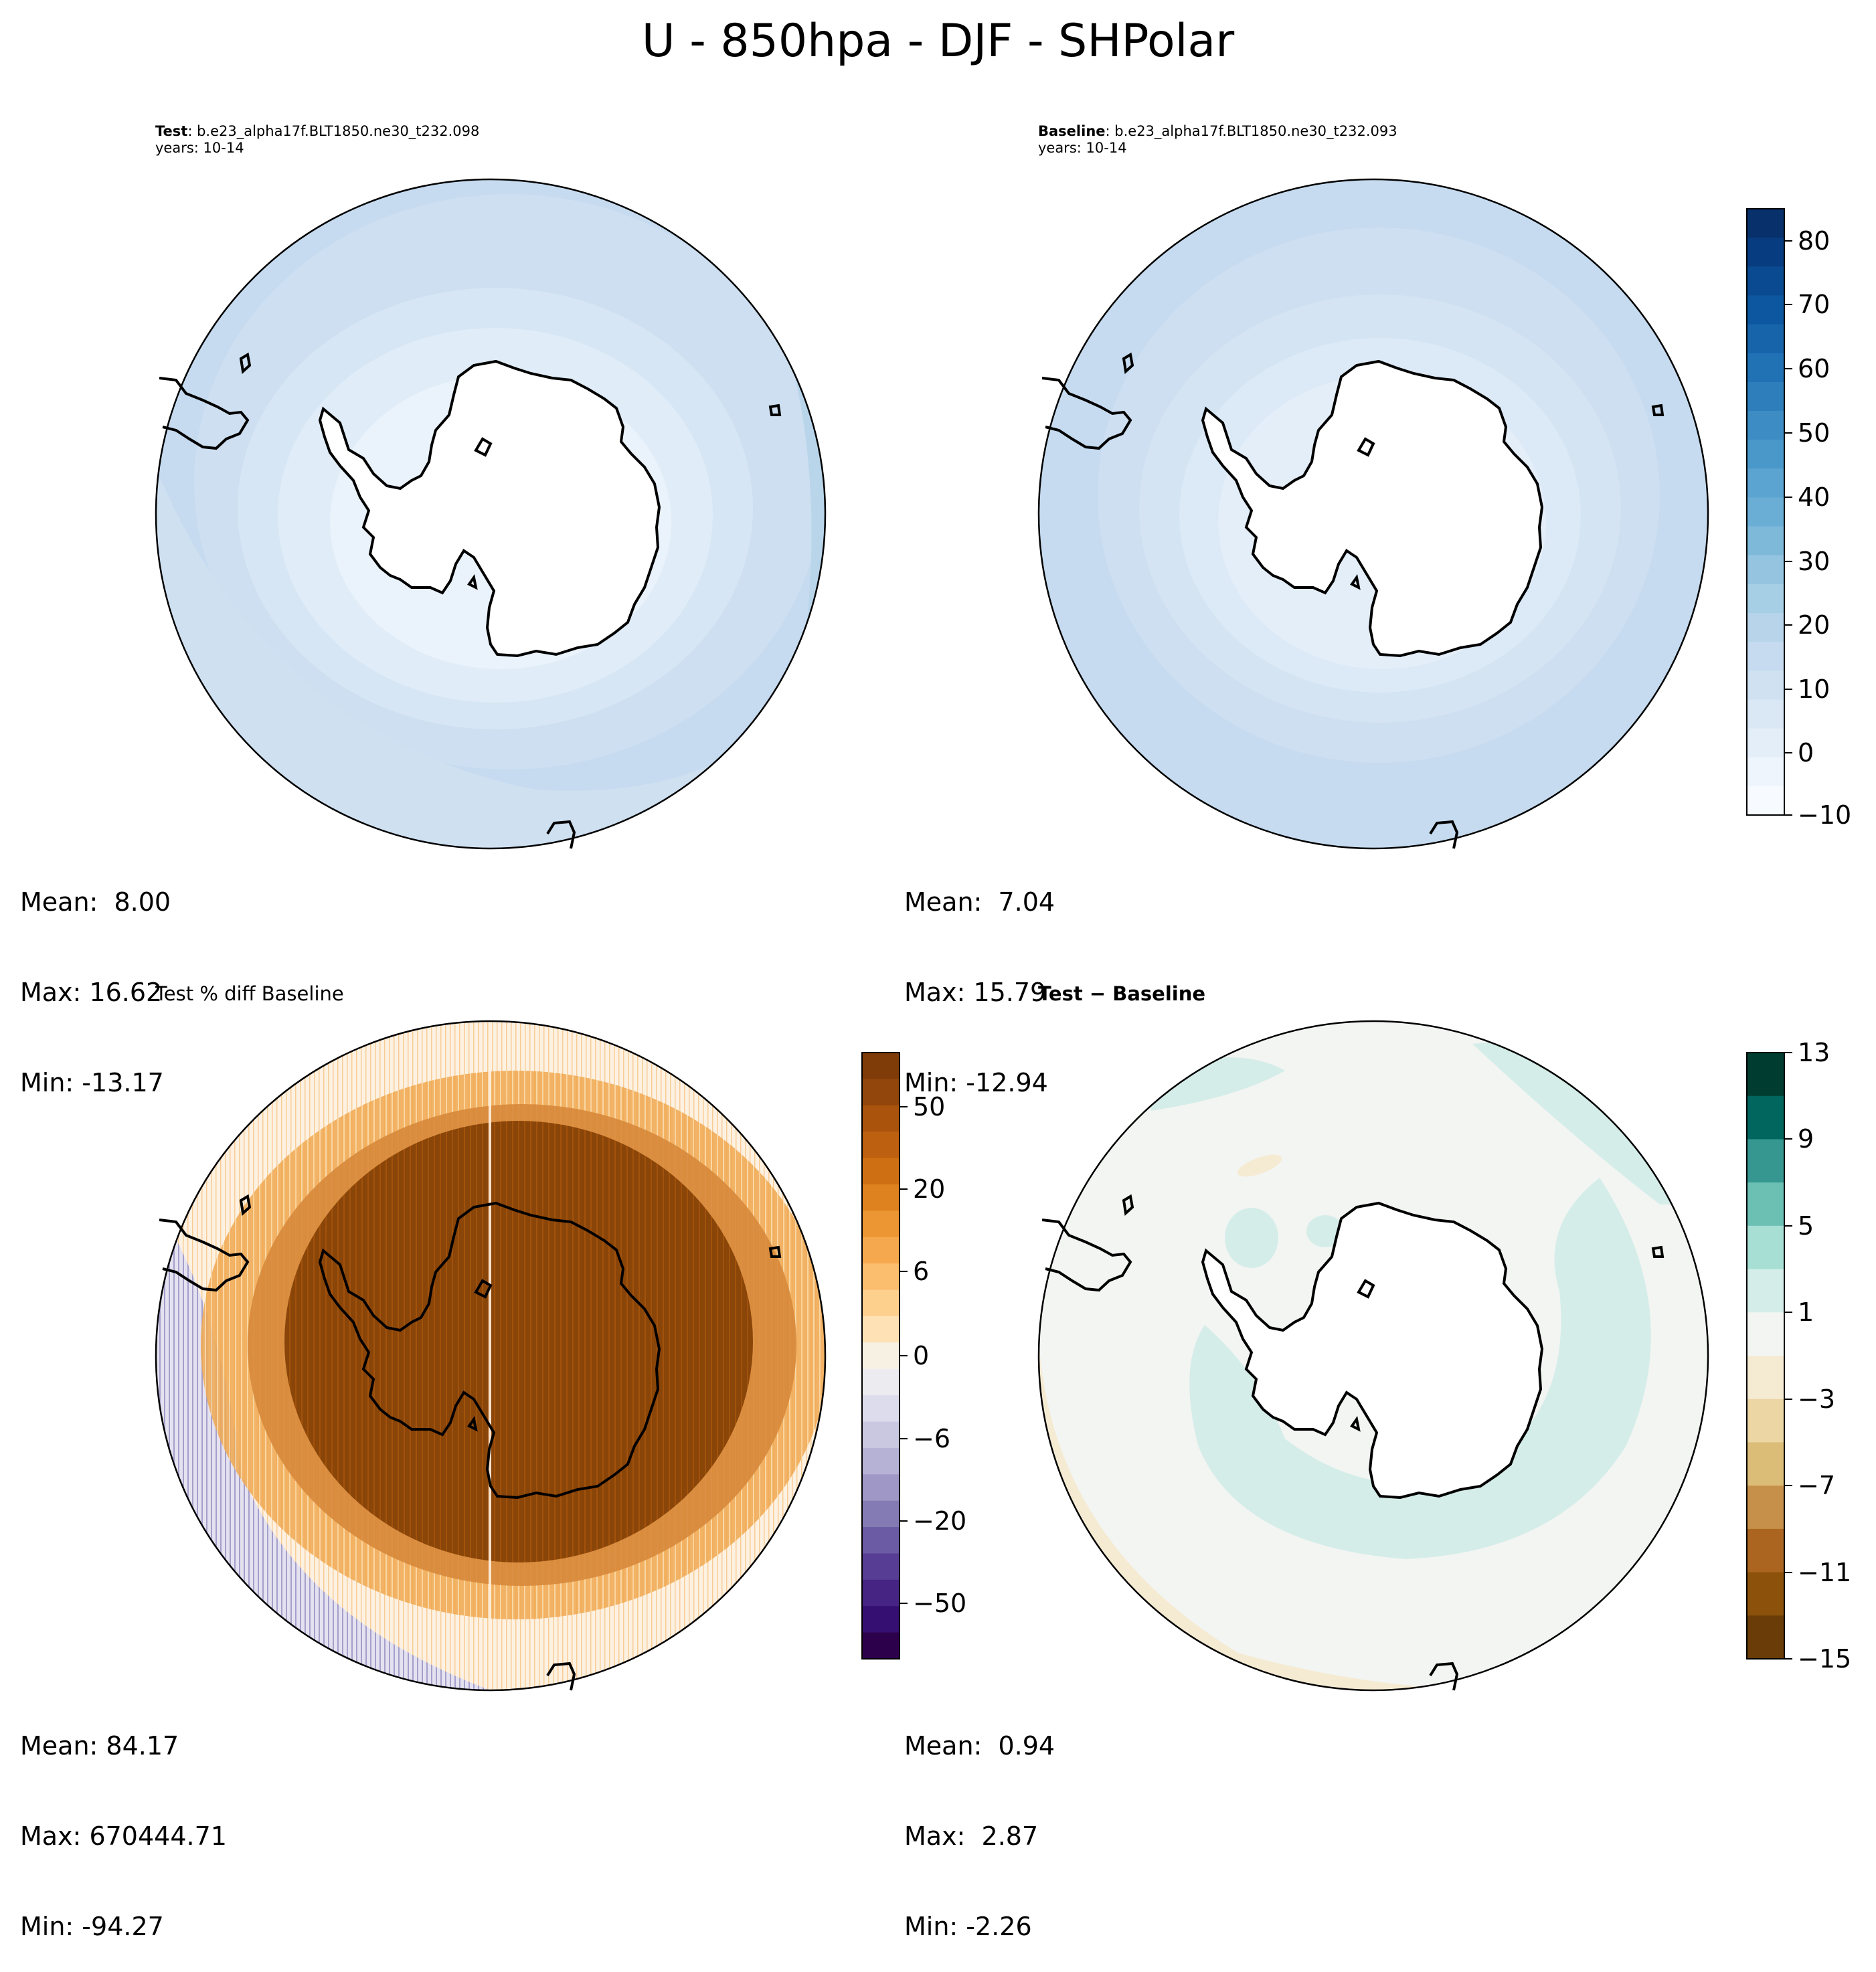 This screenshot has height=1972, width=1876. Describe the element at coordinates (199, 148) in the screenshot. I see `test-title-years: years: 10-14` at that location.